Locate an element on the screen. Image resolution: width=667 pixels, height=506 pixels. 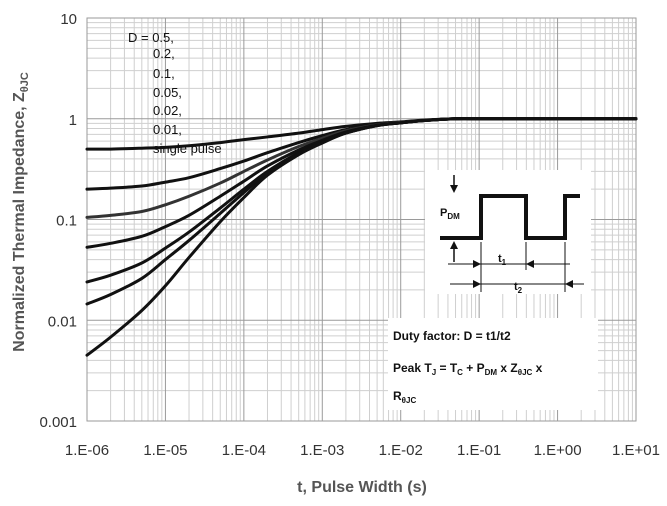
x-tick-label: 1.E-05 is located at coordinates (165, 450).